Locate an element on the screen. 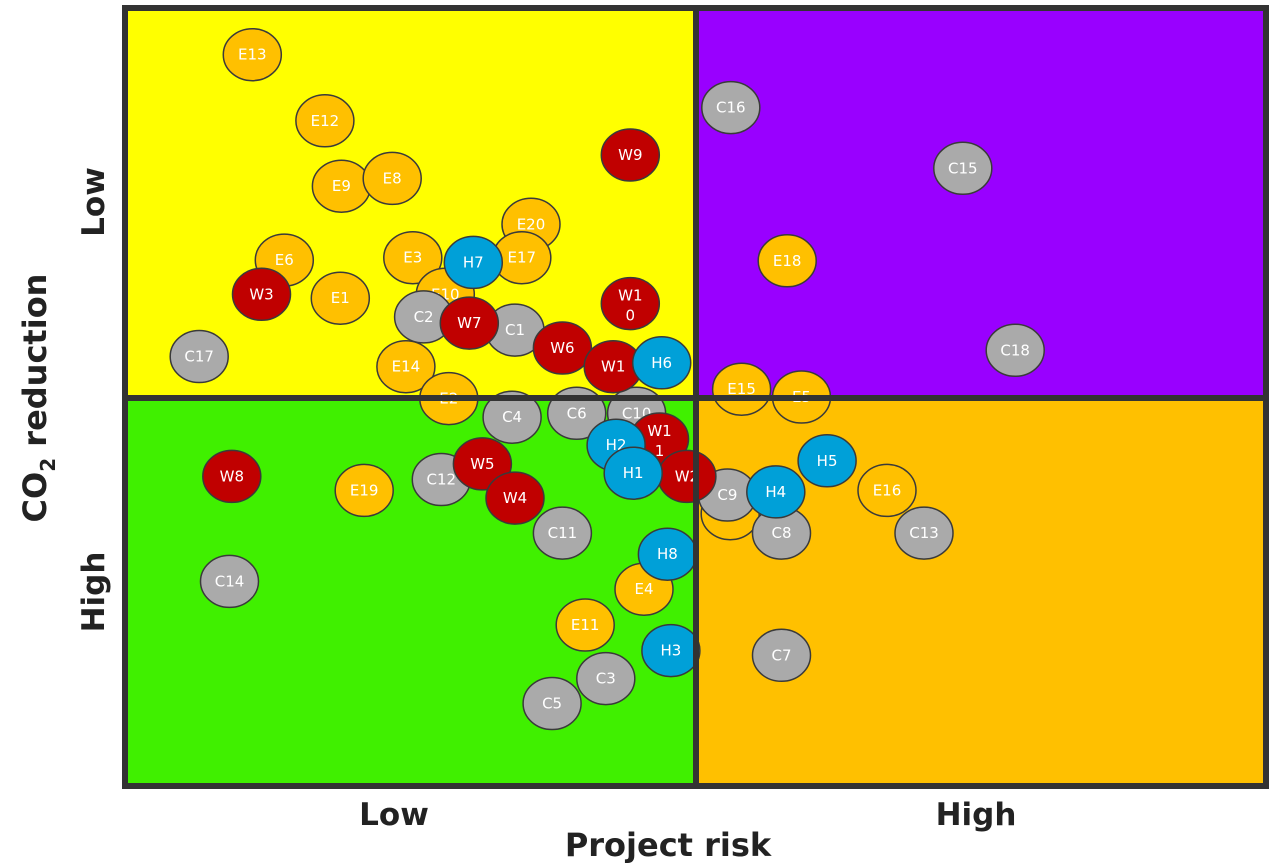 The height and width of the screenshot is (864, 1281). point-label: C16 is located at coordinates (731, 108).